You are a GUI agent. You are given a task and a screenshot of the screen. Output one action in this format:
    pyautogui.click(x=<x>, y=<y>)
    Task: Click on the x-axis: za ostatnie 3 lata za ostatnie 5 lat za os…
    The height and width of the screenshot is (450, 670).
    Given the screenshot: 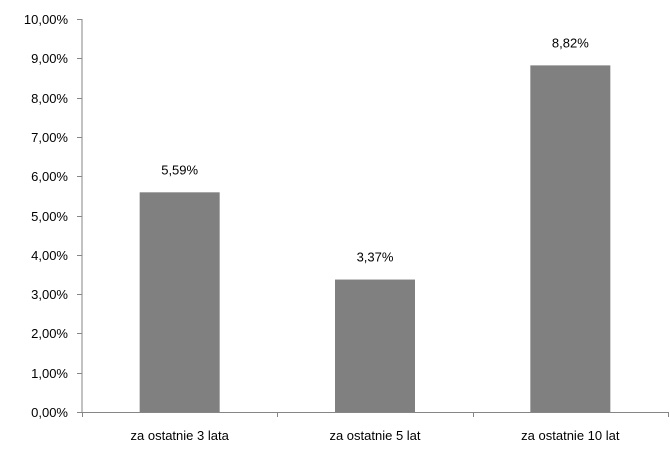 What is the action you would take?
    pyautogui.click(x=373, y=427)
    